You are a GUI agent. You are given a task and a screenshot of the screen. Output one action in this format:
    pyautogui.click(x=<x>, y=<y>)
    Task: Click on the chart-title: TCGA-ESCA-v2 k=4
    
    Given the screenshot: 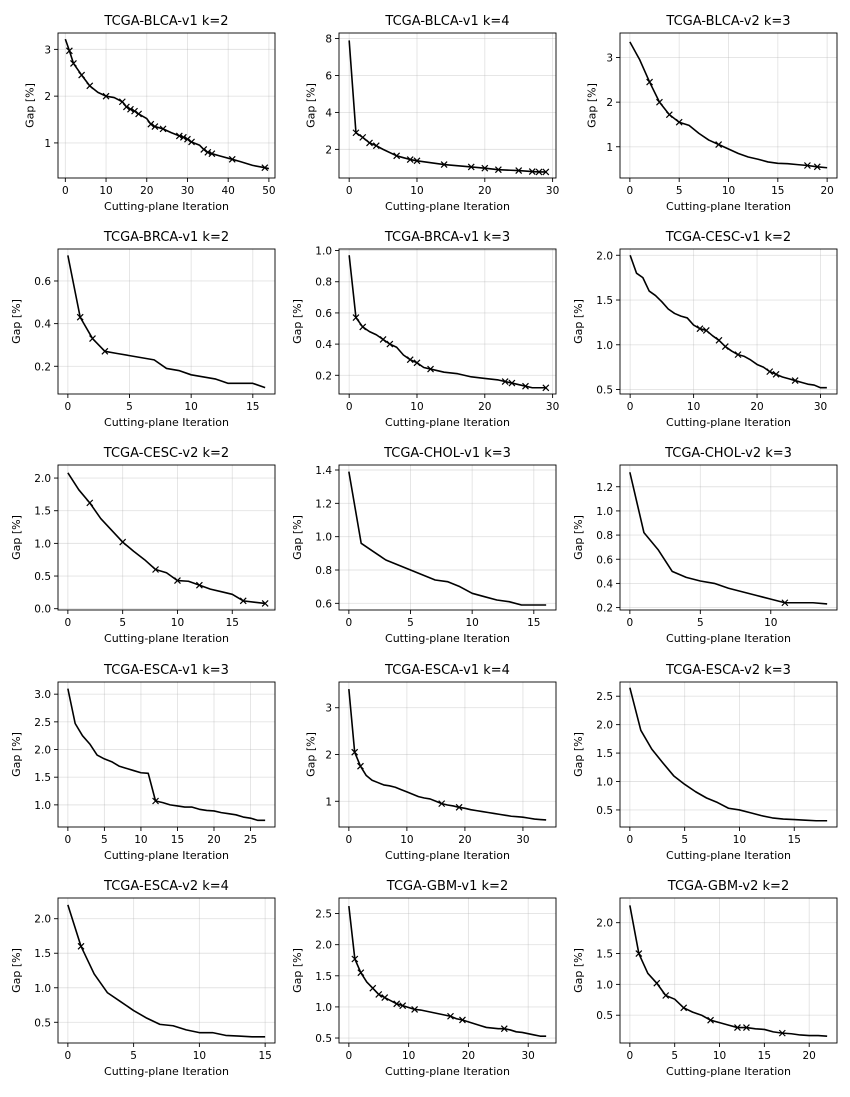 What is the action you would take?
    pyautogui.click(x=166, y=886)
    